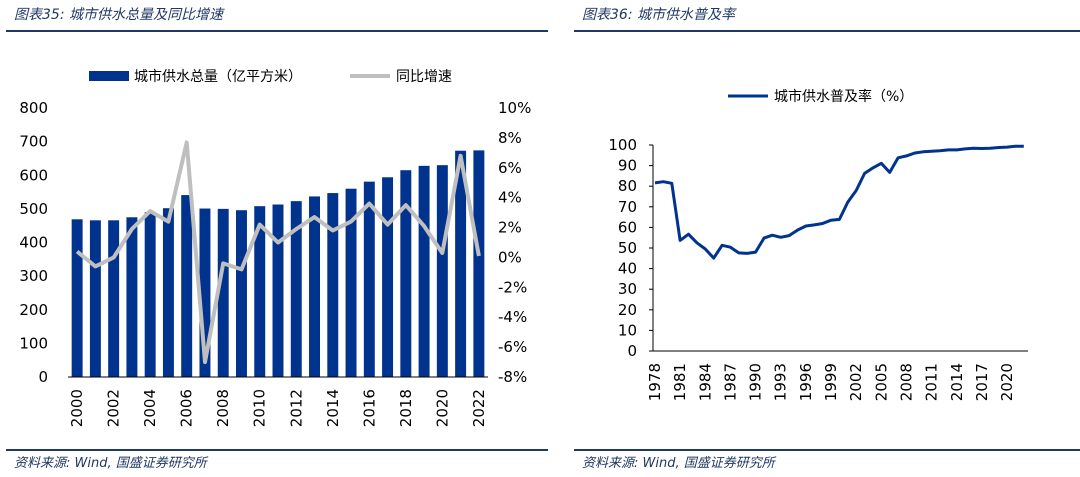 The height and width of the screenshot is (477, 1080). Describe the element at coordinates (627, 330) in the screenshot. I see `y-tick-label: 10` at that location.